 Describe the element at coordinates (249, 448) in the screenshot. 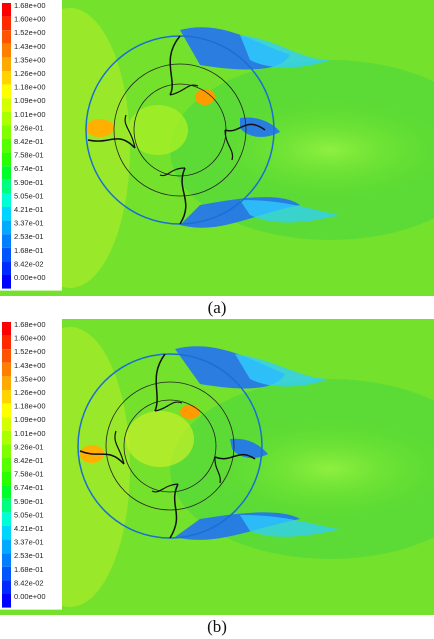

I see `low-velocity-mid` at that location.